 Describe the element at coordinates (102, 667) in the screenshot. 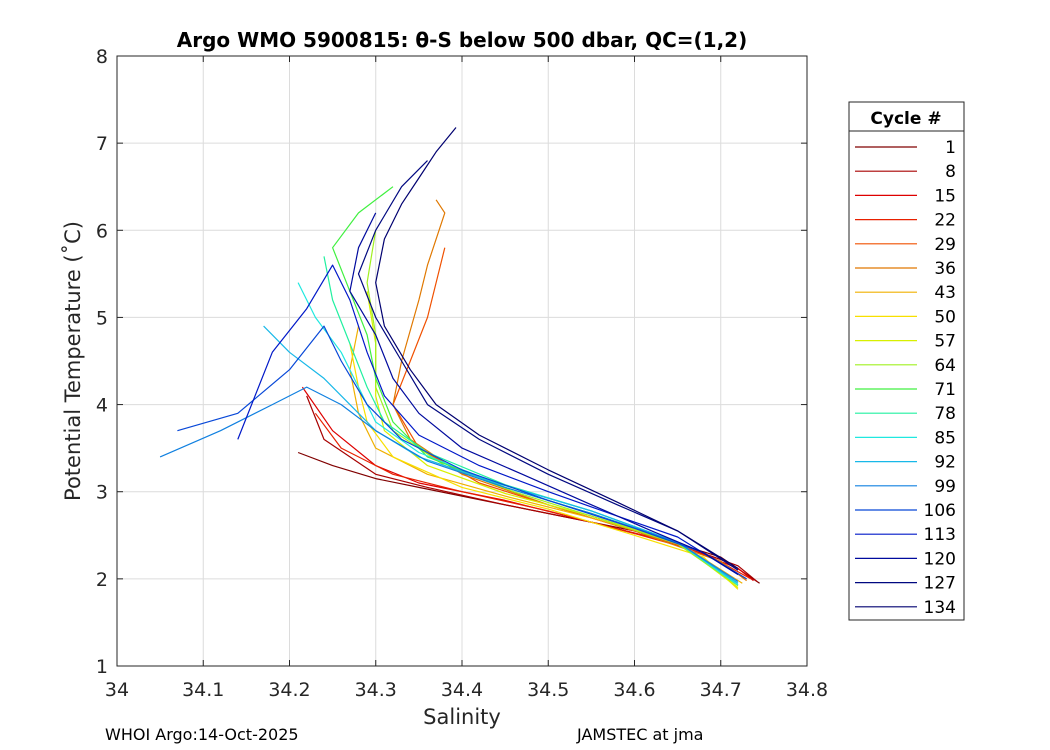

I see `y-tick-label-0: 1` at that location.